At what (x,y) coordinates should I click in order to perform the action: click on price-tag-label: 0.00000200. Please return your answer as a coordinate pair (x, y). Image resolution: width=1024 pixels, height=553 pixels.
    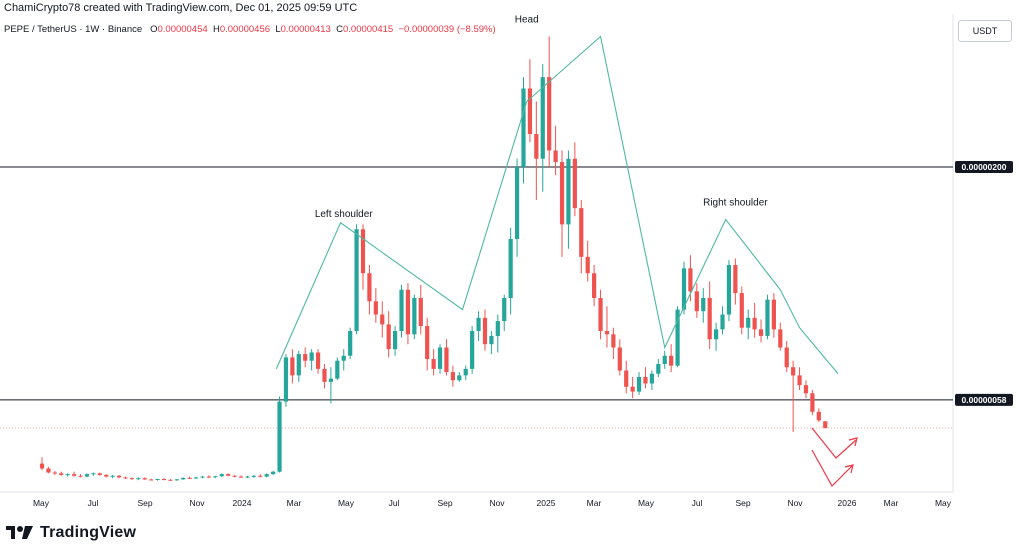
    Looking at the image, I should click on (984, 167).